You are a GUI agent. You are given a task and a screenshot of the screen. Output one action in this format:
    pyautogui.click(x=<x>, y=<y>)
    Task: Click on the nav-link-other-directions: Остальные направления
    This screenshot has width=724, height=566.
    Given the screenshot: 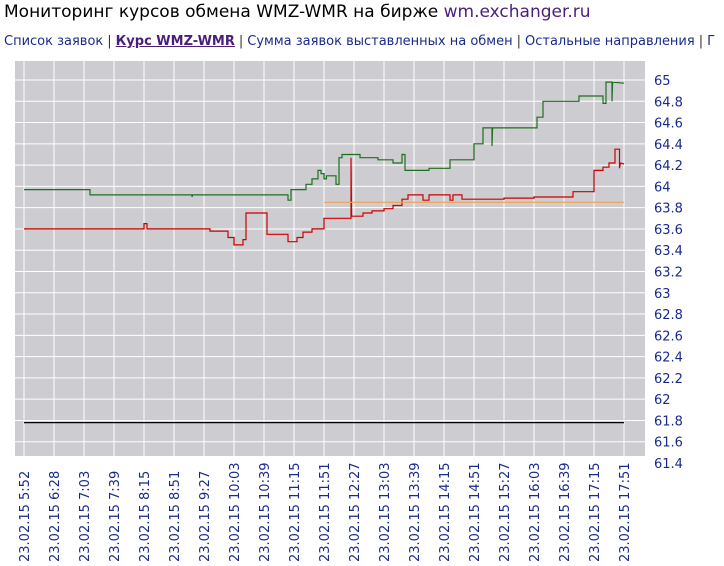 What is the action you would take?
    pyautogui.click(x=610, y=41)
    